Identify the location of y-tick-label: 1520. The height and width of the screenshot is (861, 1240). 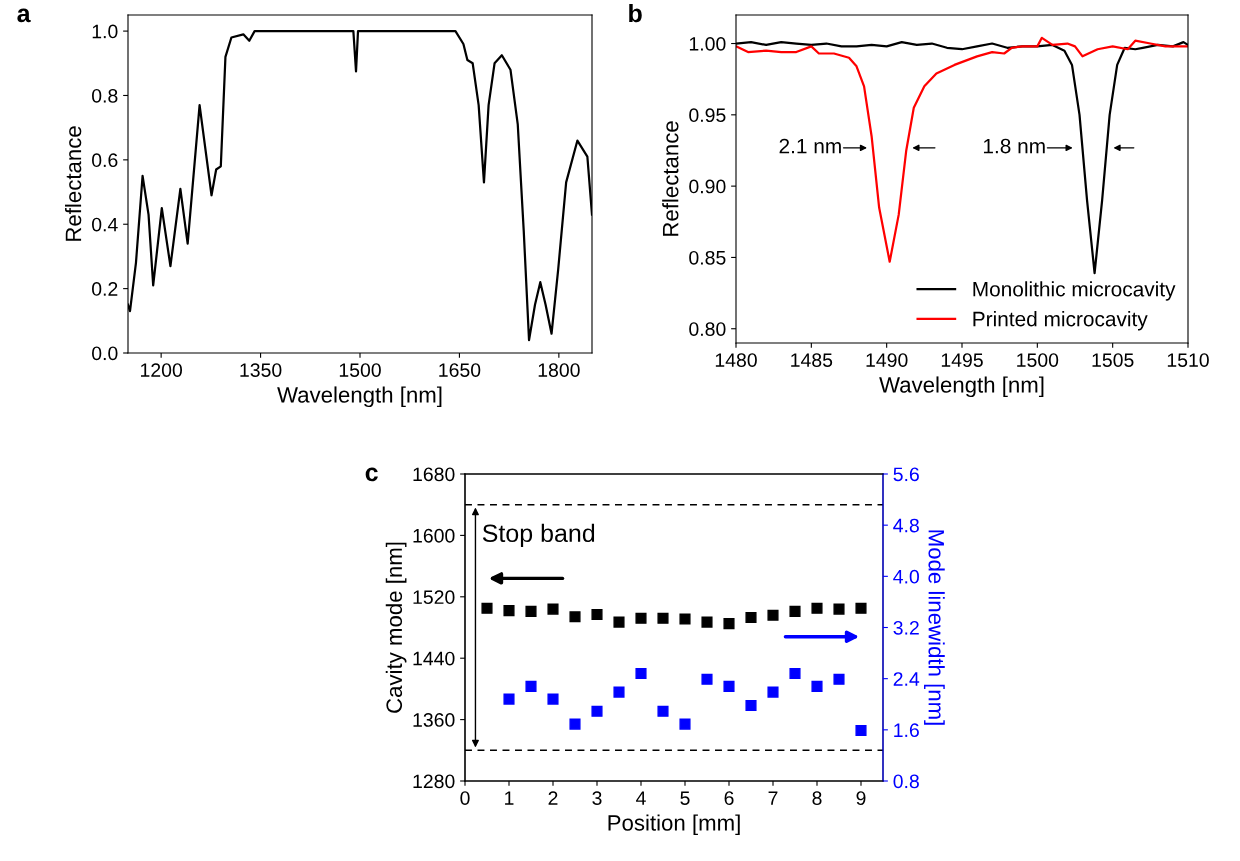
(434, 597).